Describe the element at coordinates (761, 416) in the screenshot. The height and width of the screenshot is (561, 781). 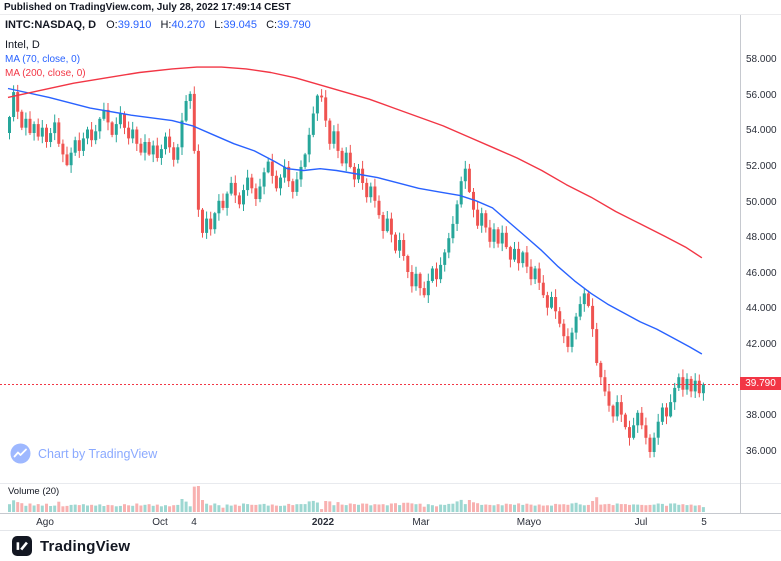
I see `price-axis-label: 38.000` at that location.